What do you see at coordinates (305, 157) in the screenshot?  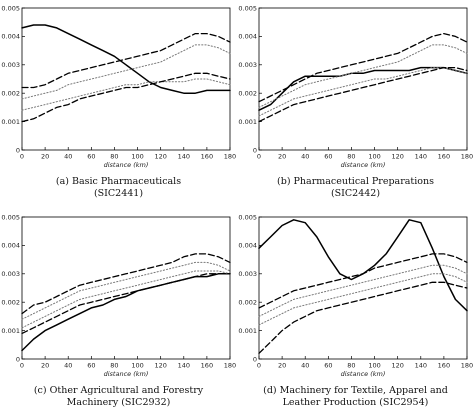 I see `chart-b-x-tick-label: 40` at bounding box center [305, 157].